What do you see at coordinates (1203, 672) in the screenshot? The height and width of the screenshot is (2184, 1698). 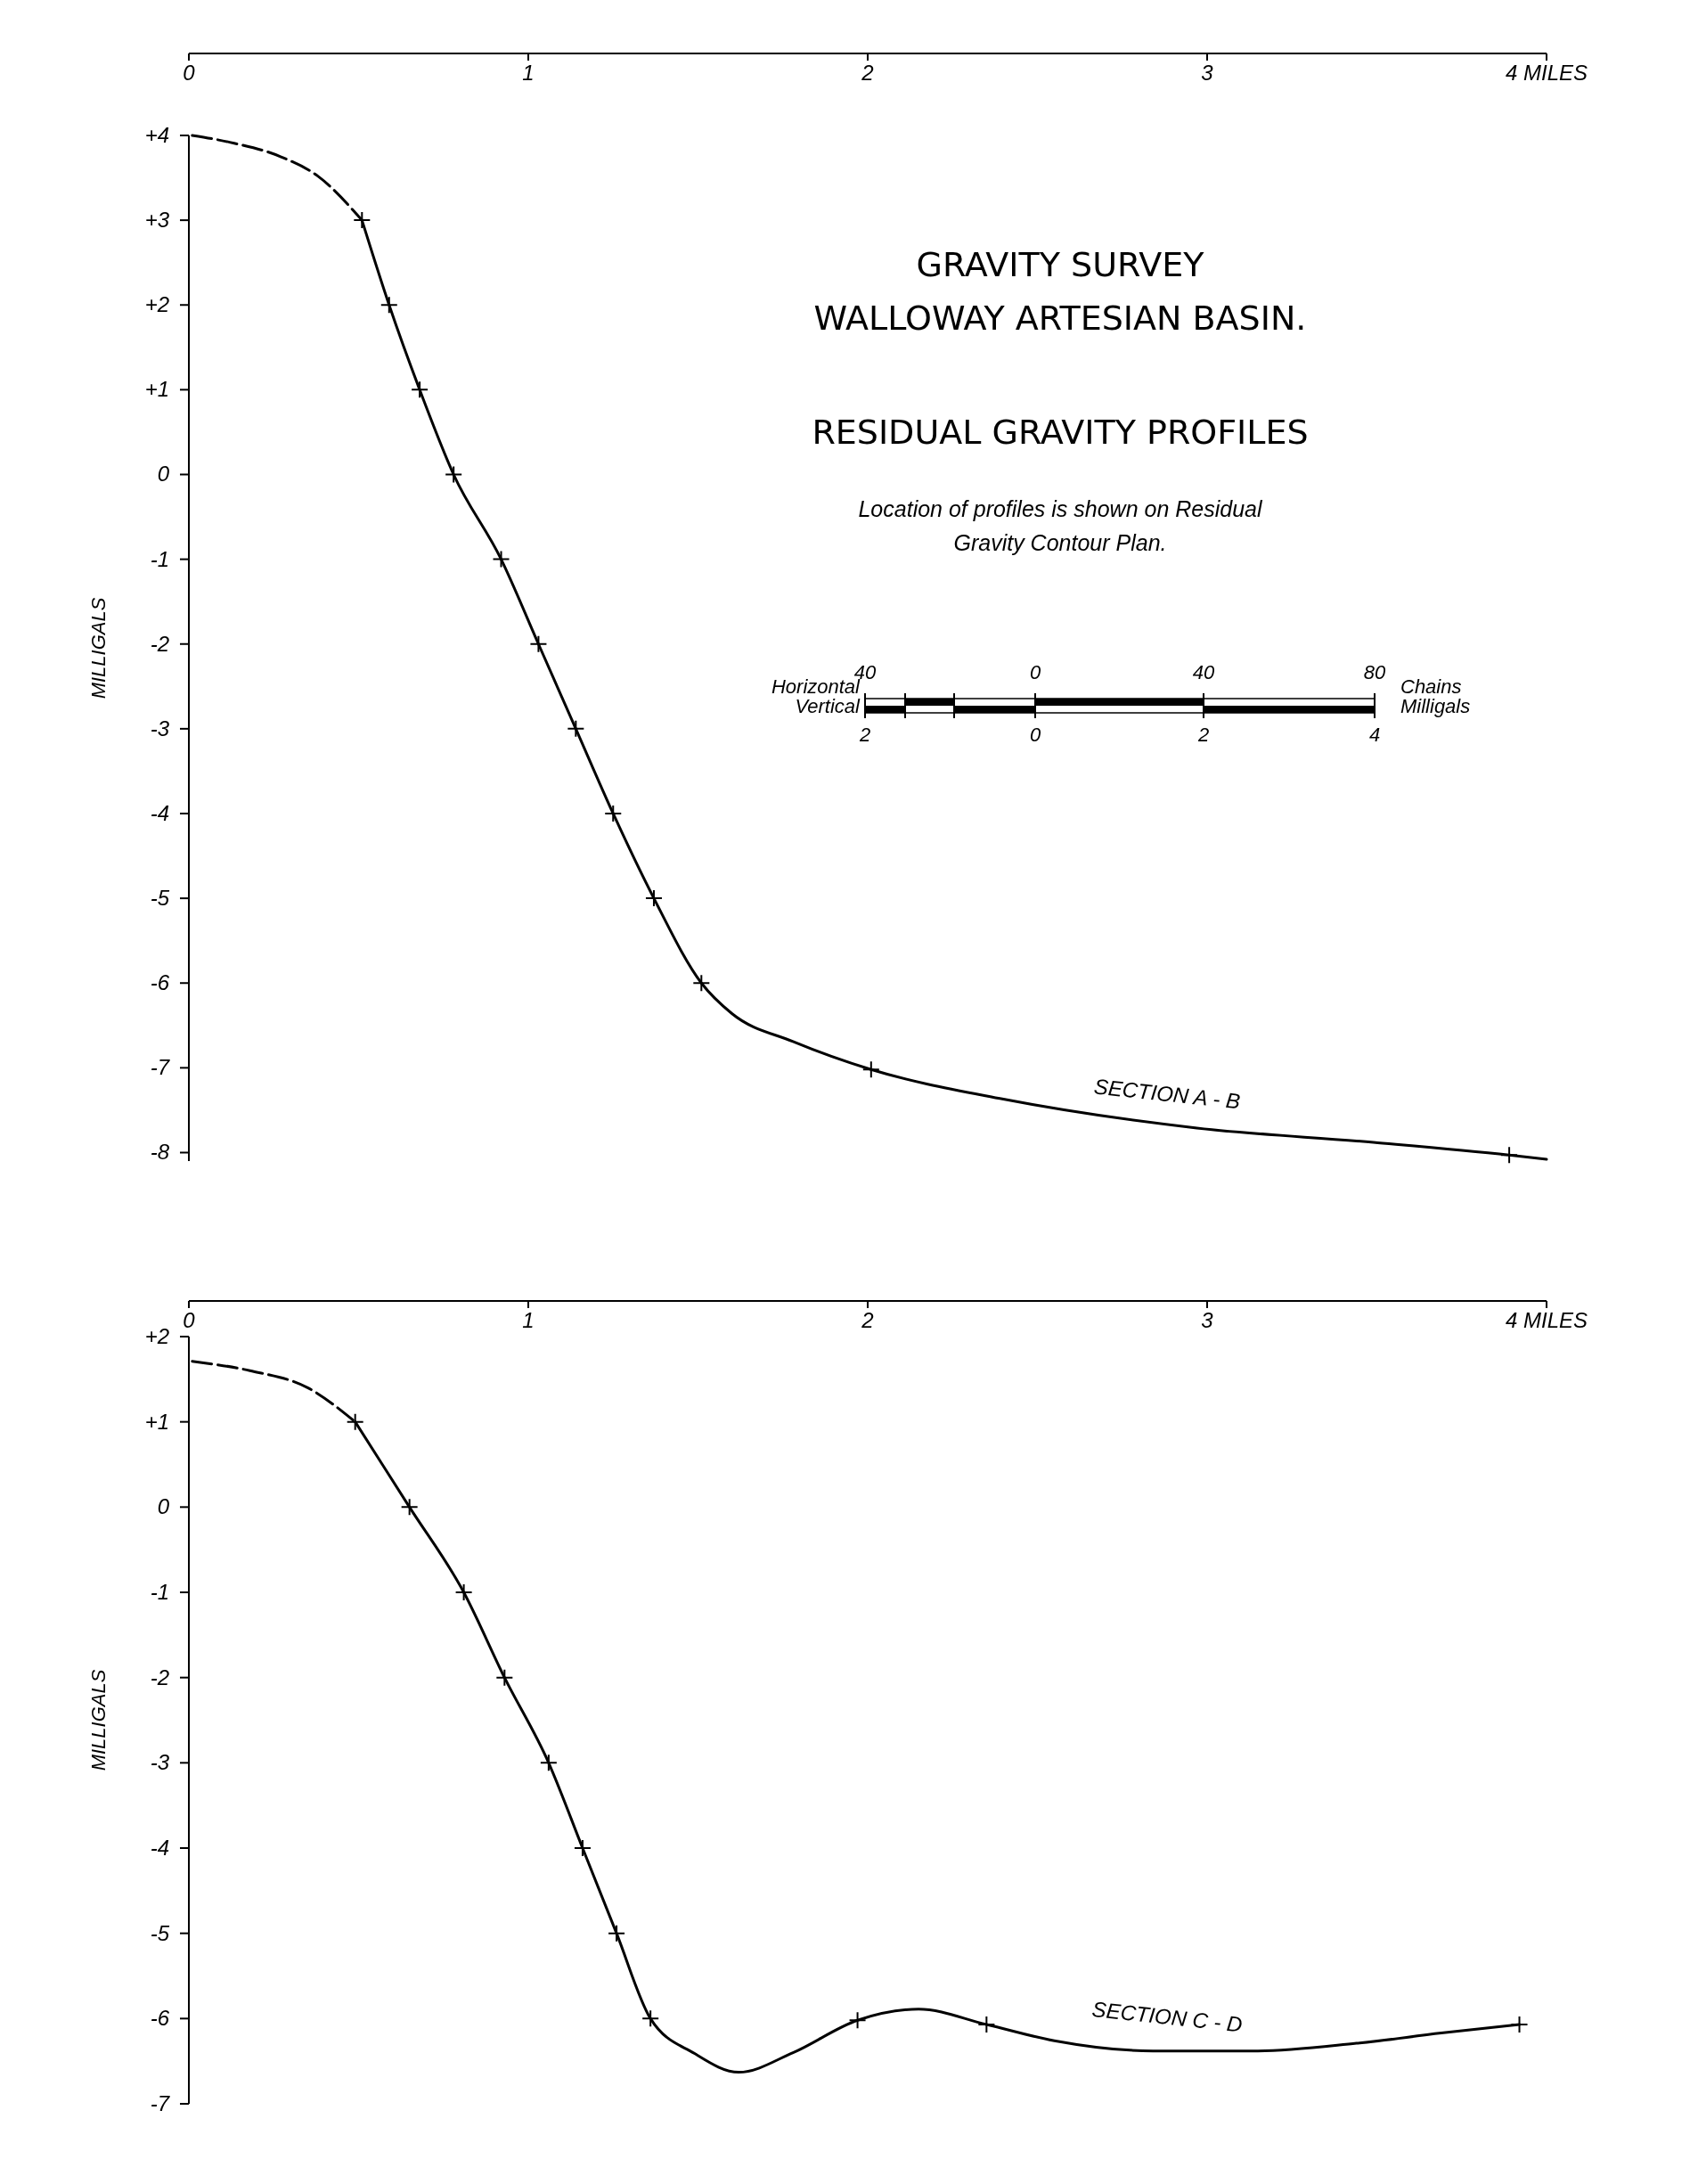 I see `annotation: 40` at bounding box center [1203, 672].